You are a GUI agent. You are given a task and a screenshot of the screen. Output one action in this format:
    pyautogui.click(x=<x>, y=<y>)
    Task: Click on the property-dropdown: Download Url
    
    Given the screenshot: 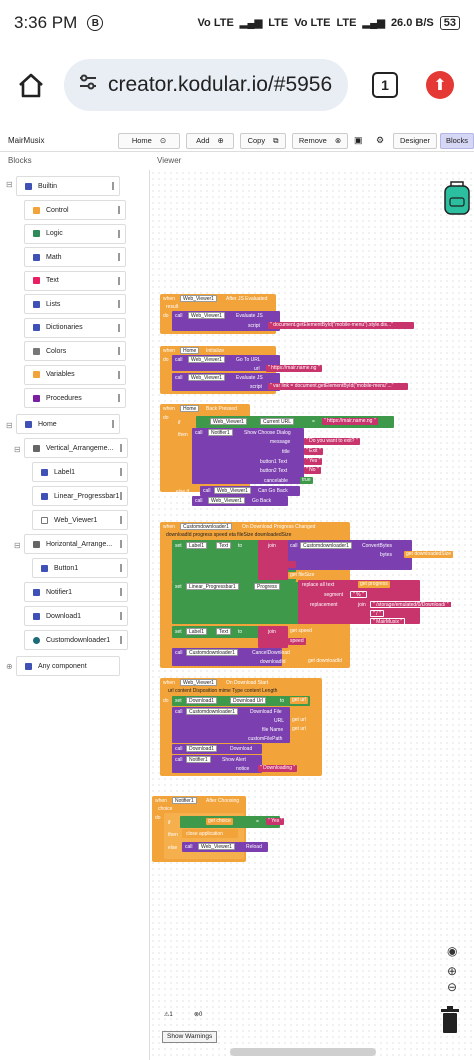 What is the action you would take?
    pyautogui.click(x=248, y=700)
    